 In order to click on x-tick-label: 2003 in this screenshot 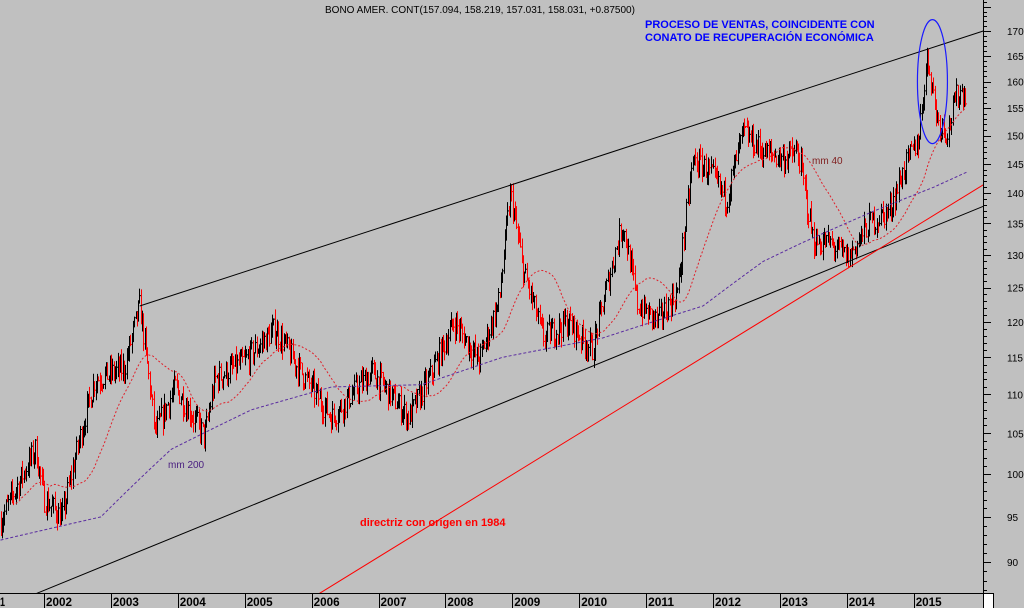, I will do `click(126, 601)`.